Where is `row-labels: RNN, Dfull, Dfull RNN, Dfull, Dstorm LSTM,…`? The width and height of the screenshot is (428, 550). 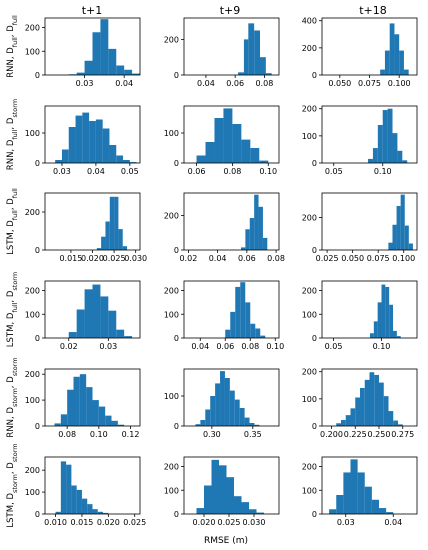 row-labels: RNN, Dfull, Dfull RNN, Dfull, Dstorm LSTM,… is located at coordinates (12, 271).